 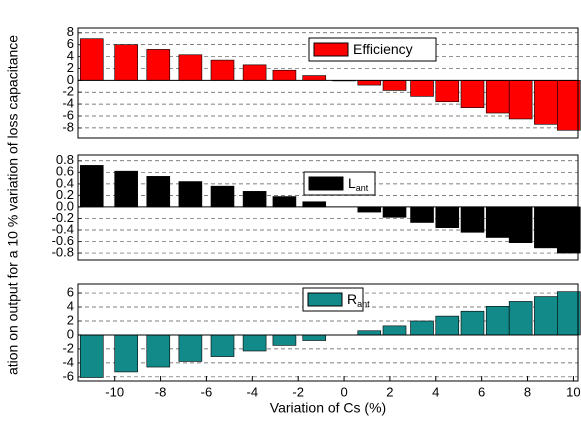 What do you see at coordinates (70, 67) in the screenshot?
I see `y-tick-label: 2` at bounding box center [70, 67].